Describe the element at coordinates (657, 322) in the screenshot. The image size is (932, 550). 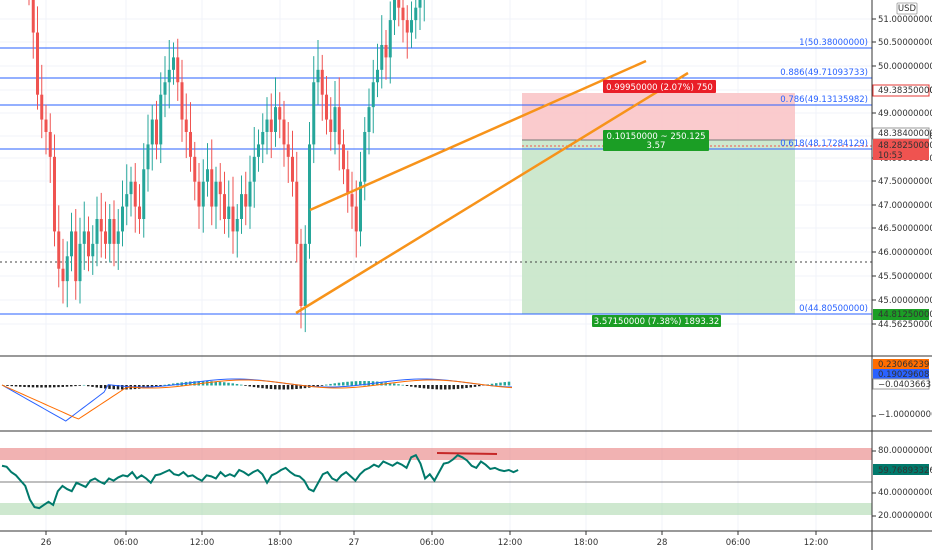
I see `loss-label-text: 3.57150000 (7.38%) 1893.32` at that location.